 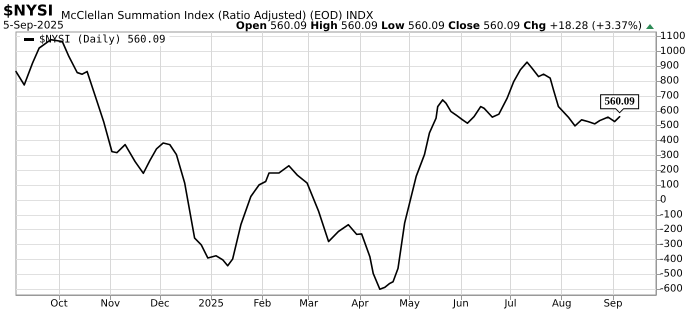 I want to click on y-tick-label: -500, so click(x=671, y=274).